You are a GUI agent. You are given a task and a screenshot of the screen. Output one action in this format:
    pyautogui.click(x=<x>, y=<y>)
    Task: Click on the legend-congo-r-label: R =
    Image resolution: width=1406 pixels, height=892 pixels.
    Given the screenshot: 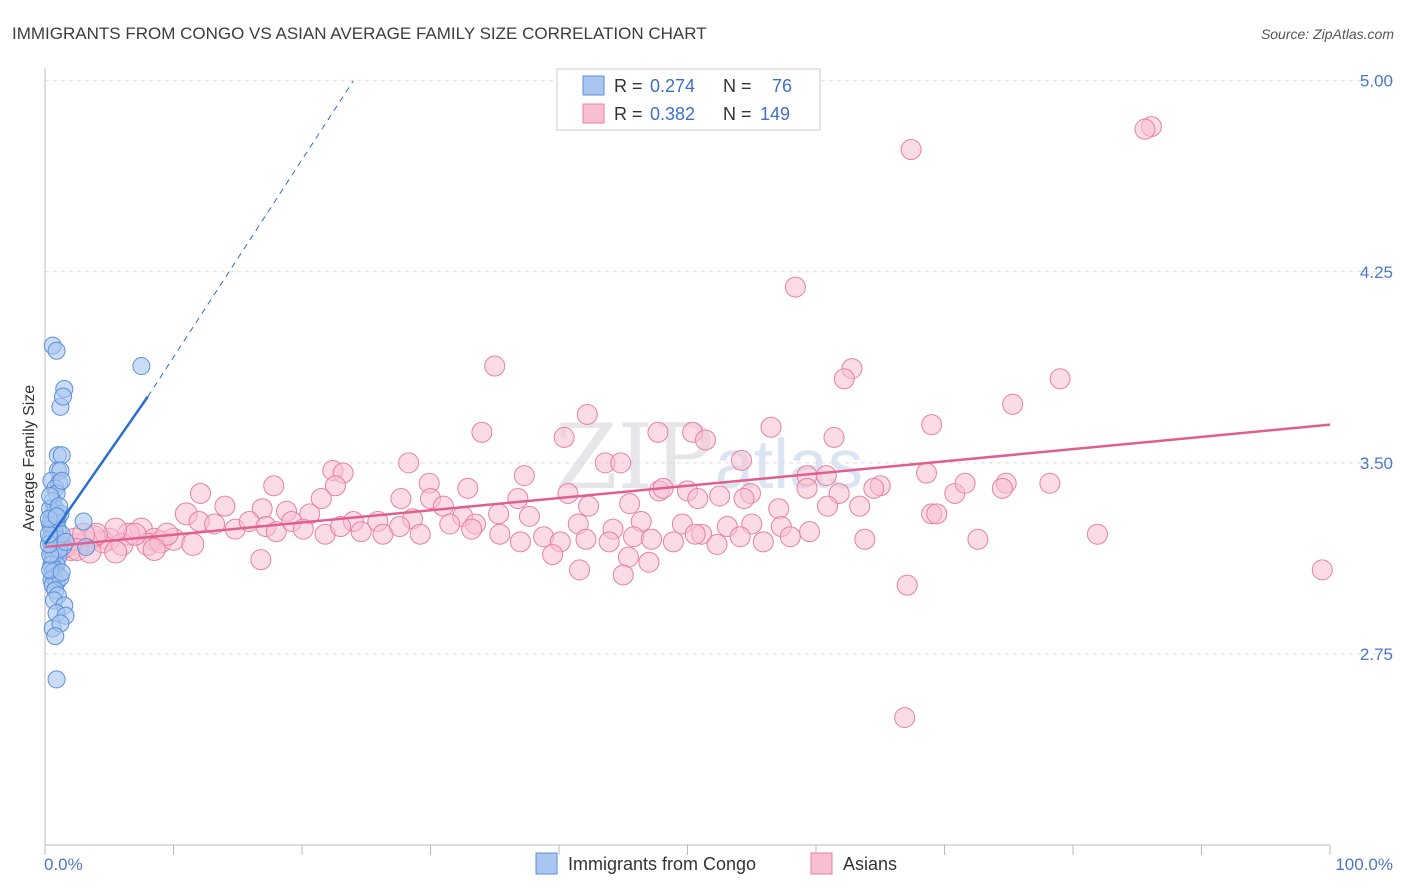 What is the action you would take?
    pyautogui.click(x=628, y=86)
    